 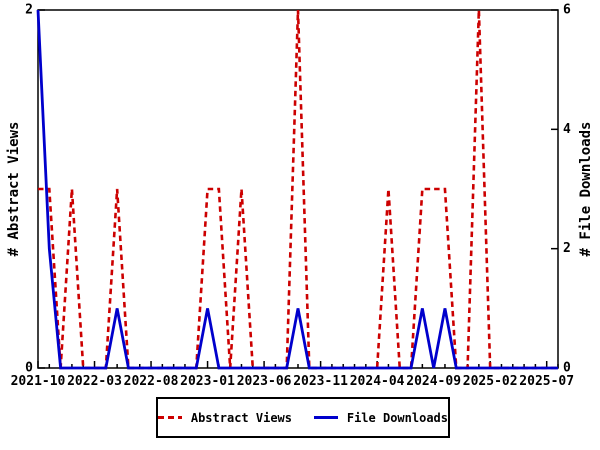 What do you see at coordinates (567, 129) in the screenshot?
I see `right-y-tick-label: 4` at bounding box center [567, 129].